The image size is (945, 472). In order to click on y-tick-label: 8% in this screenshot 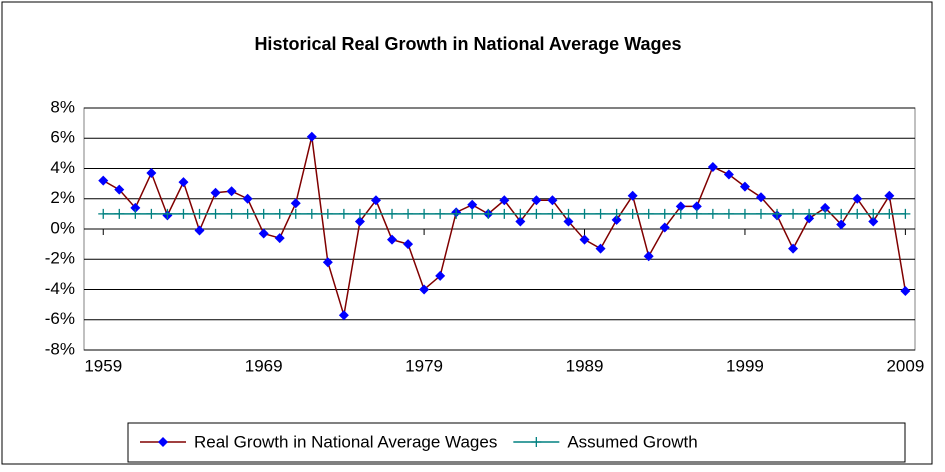, I will do `click(62, 106)`.